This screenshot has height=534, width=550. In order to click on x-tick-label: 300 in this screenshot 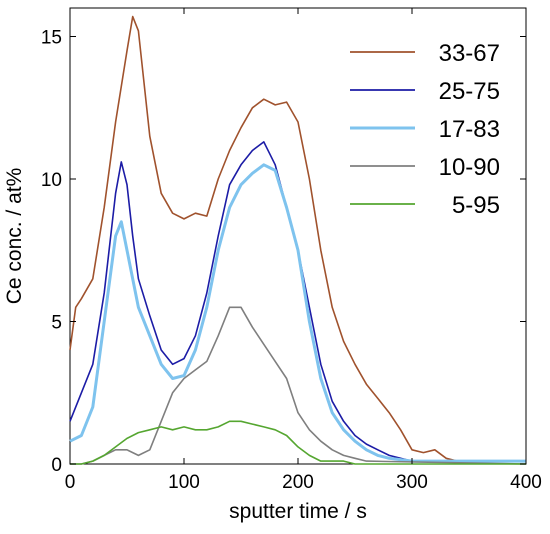, I will do `click(412, 482)`.